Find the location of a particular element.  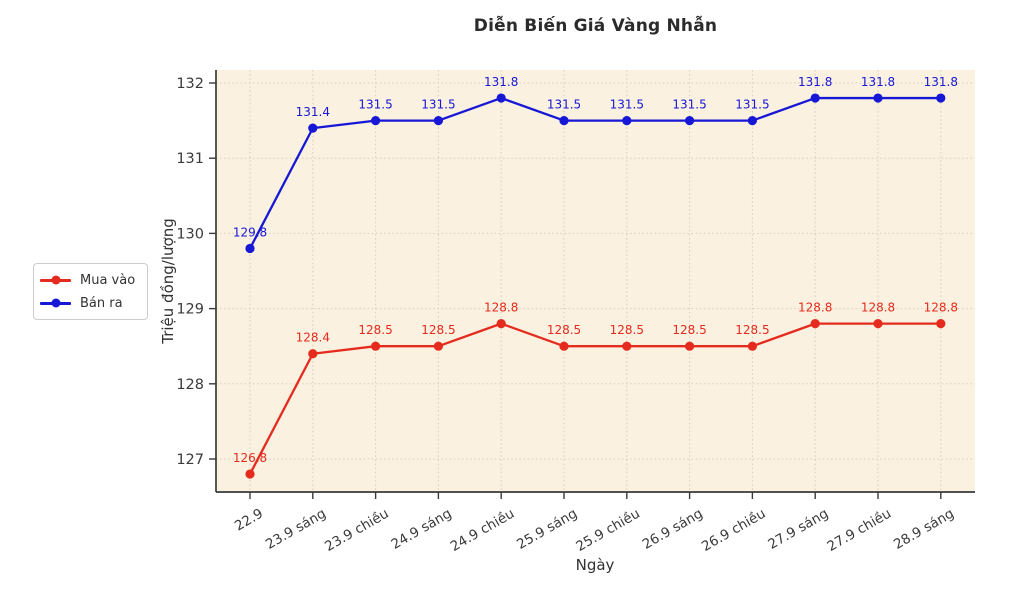

y-tick-label: 129 is located at coordinates (190, 310).